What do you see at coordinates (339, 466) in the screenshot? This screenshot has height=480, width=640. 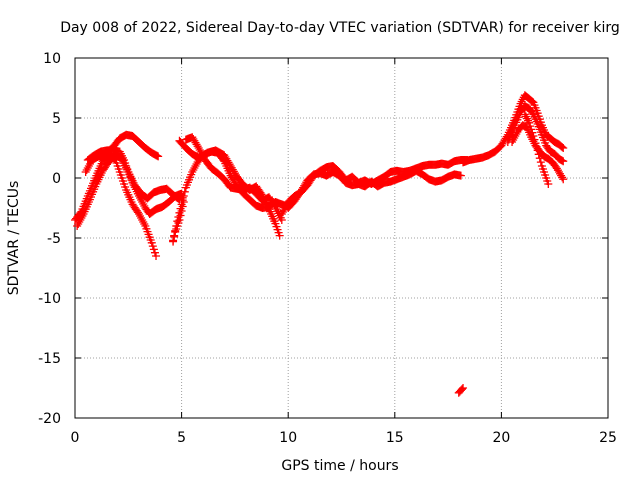 I see `x-axis-label: GPS time / hours` at bounding box center [339, 466].